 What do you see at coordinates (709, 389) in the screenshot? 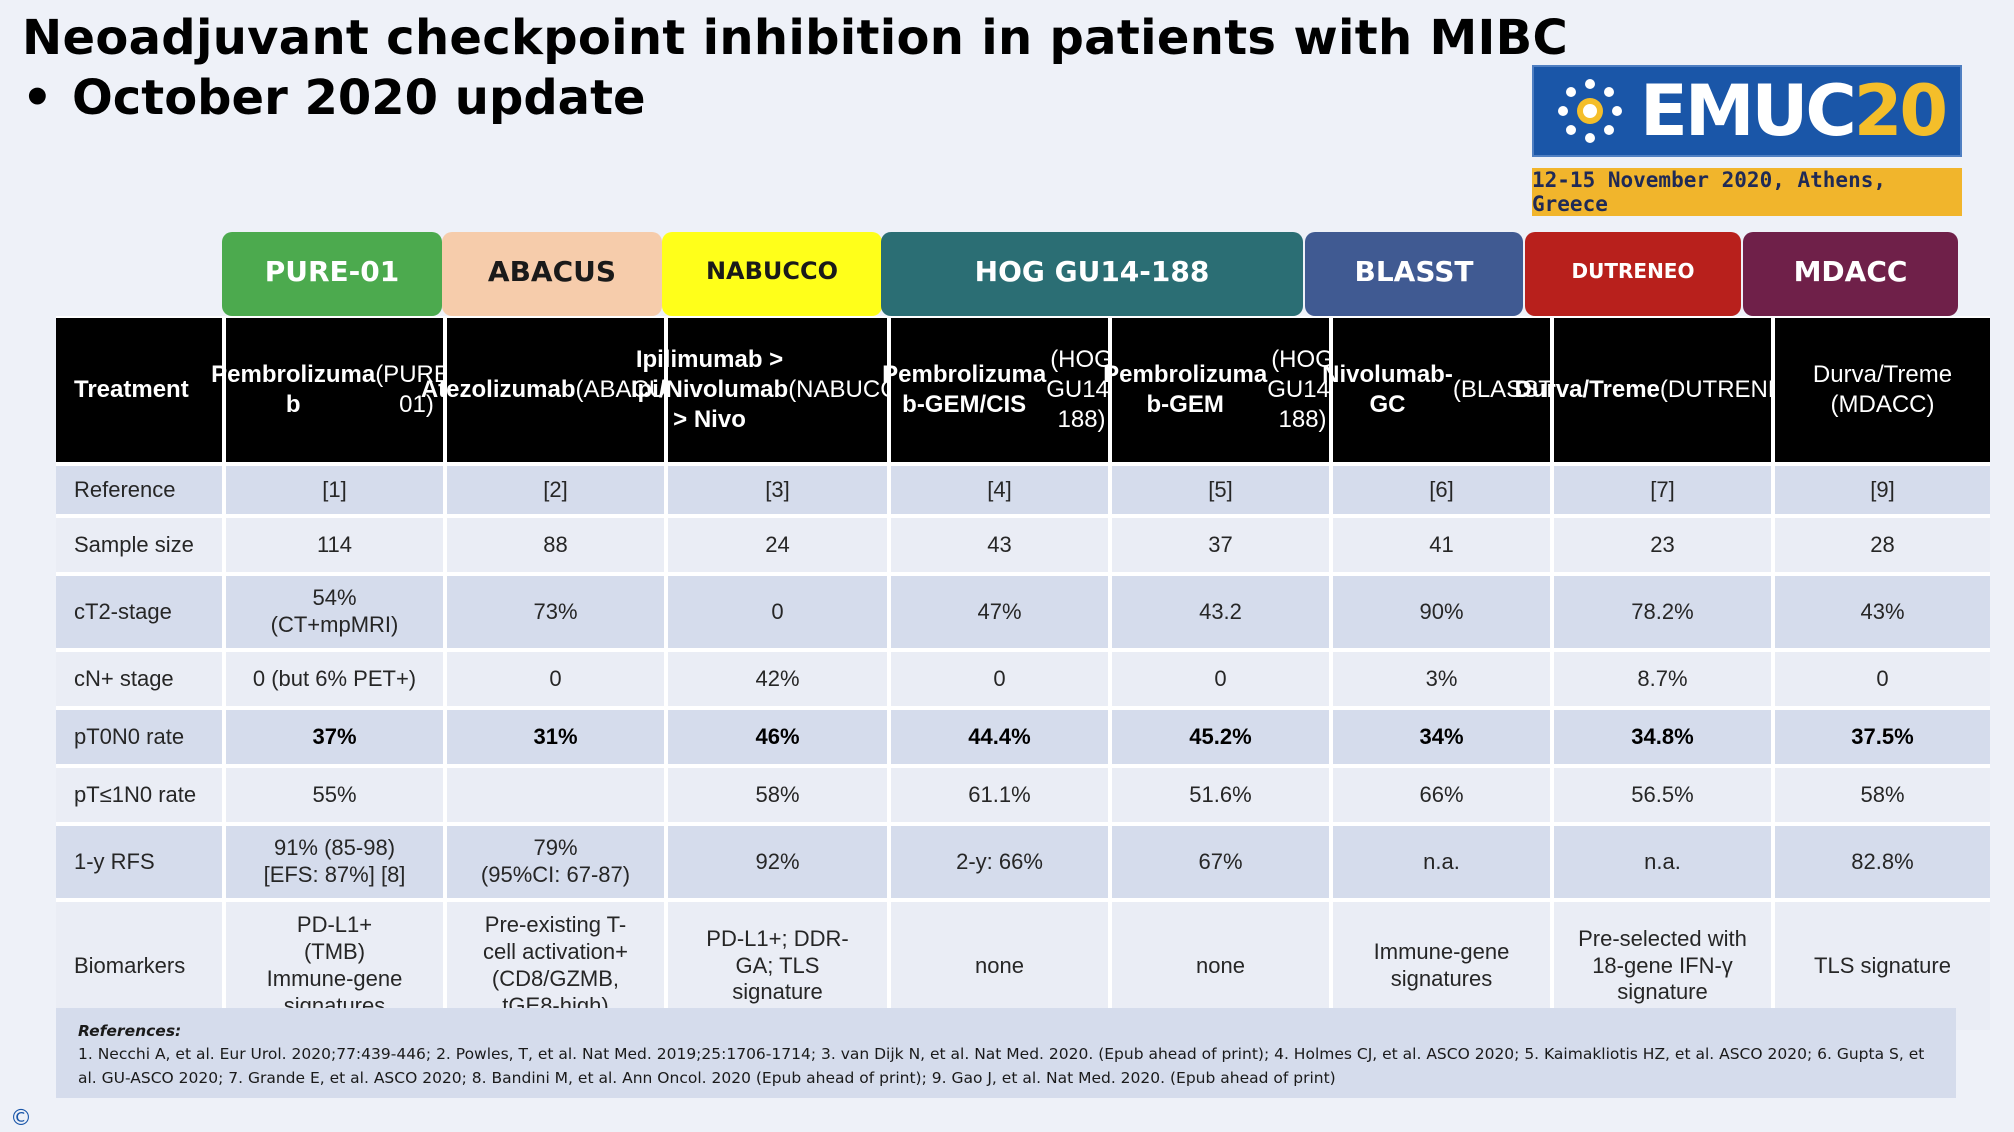
I see `treatment-drug: Ipilimumab > Ipi/Nivolumab > Nivo` at bounding box center [709, 389].